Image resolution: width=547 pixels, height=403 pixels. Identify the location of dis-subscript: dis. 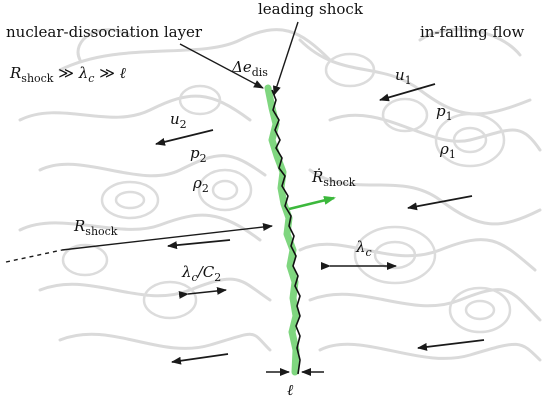
(259, 72).